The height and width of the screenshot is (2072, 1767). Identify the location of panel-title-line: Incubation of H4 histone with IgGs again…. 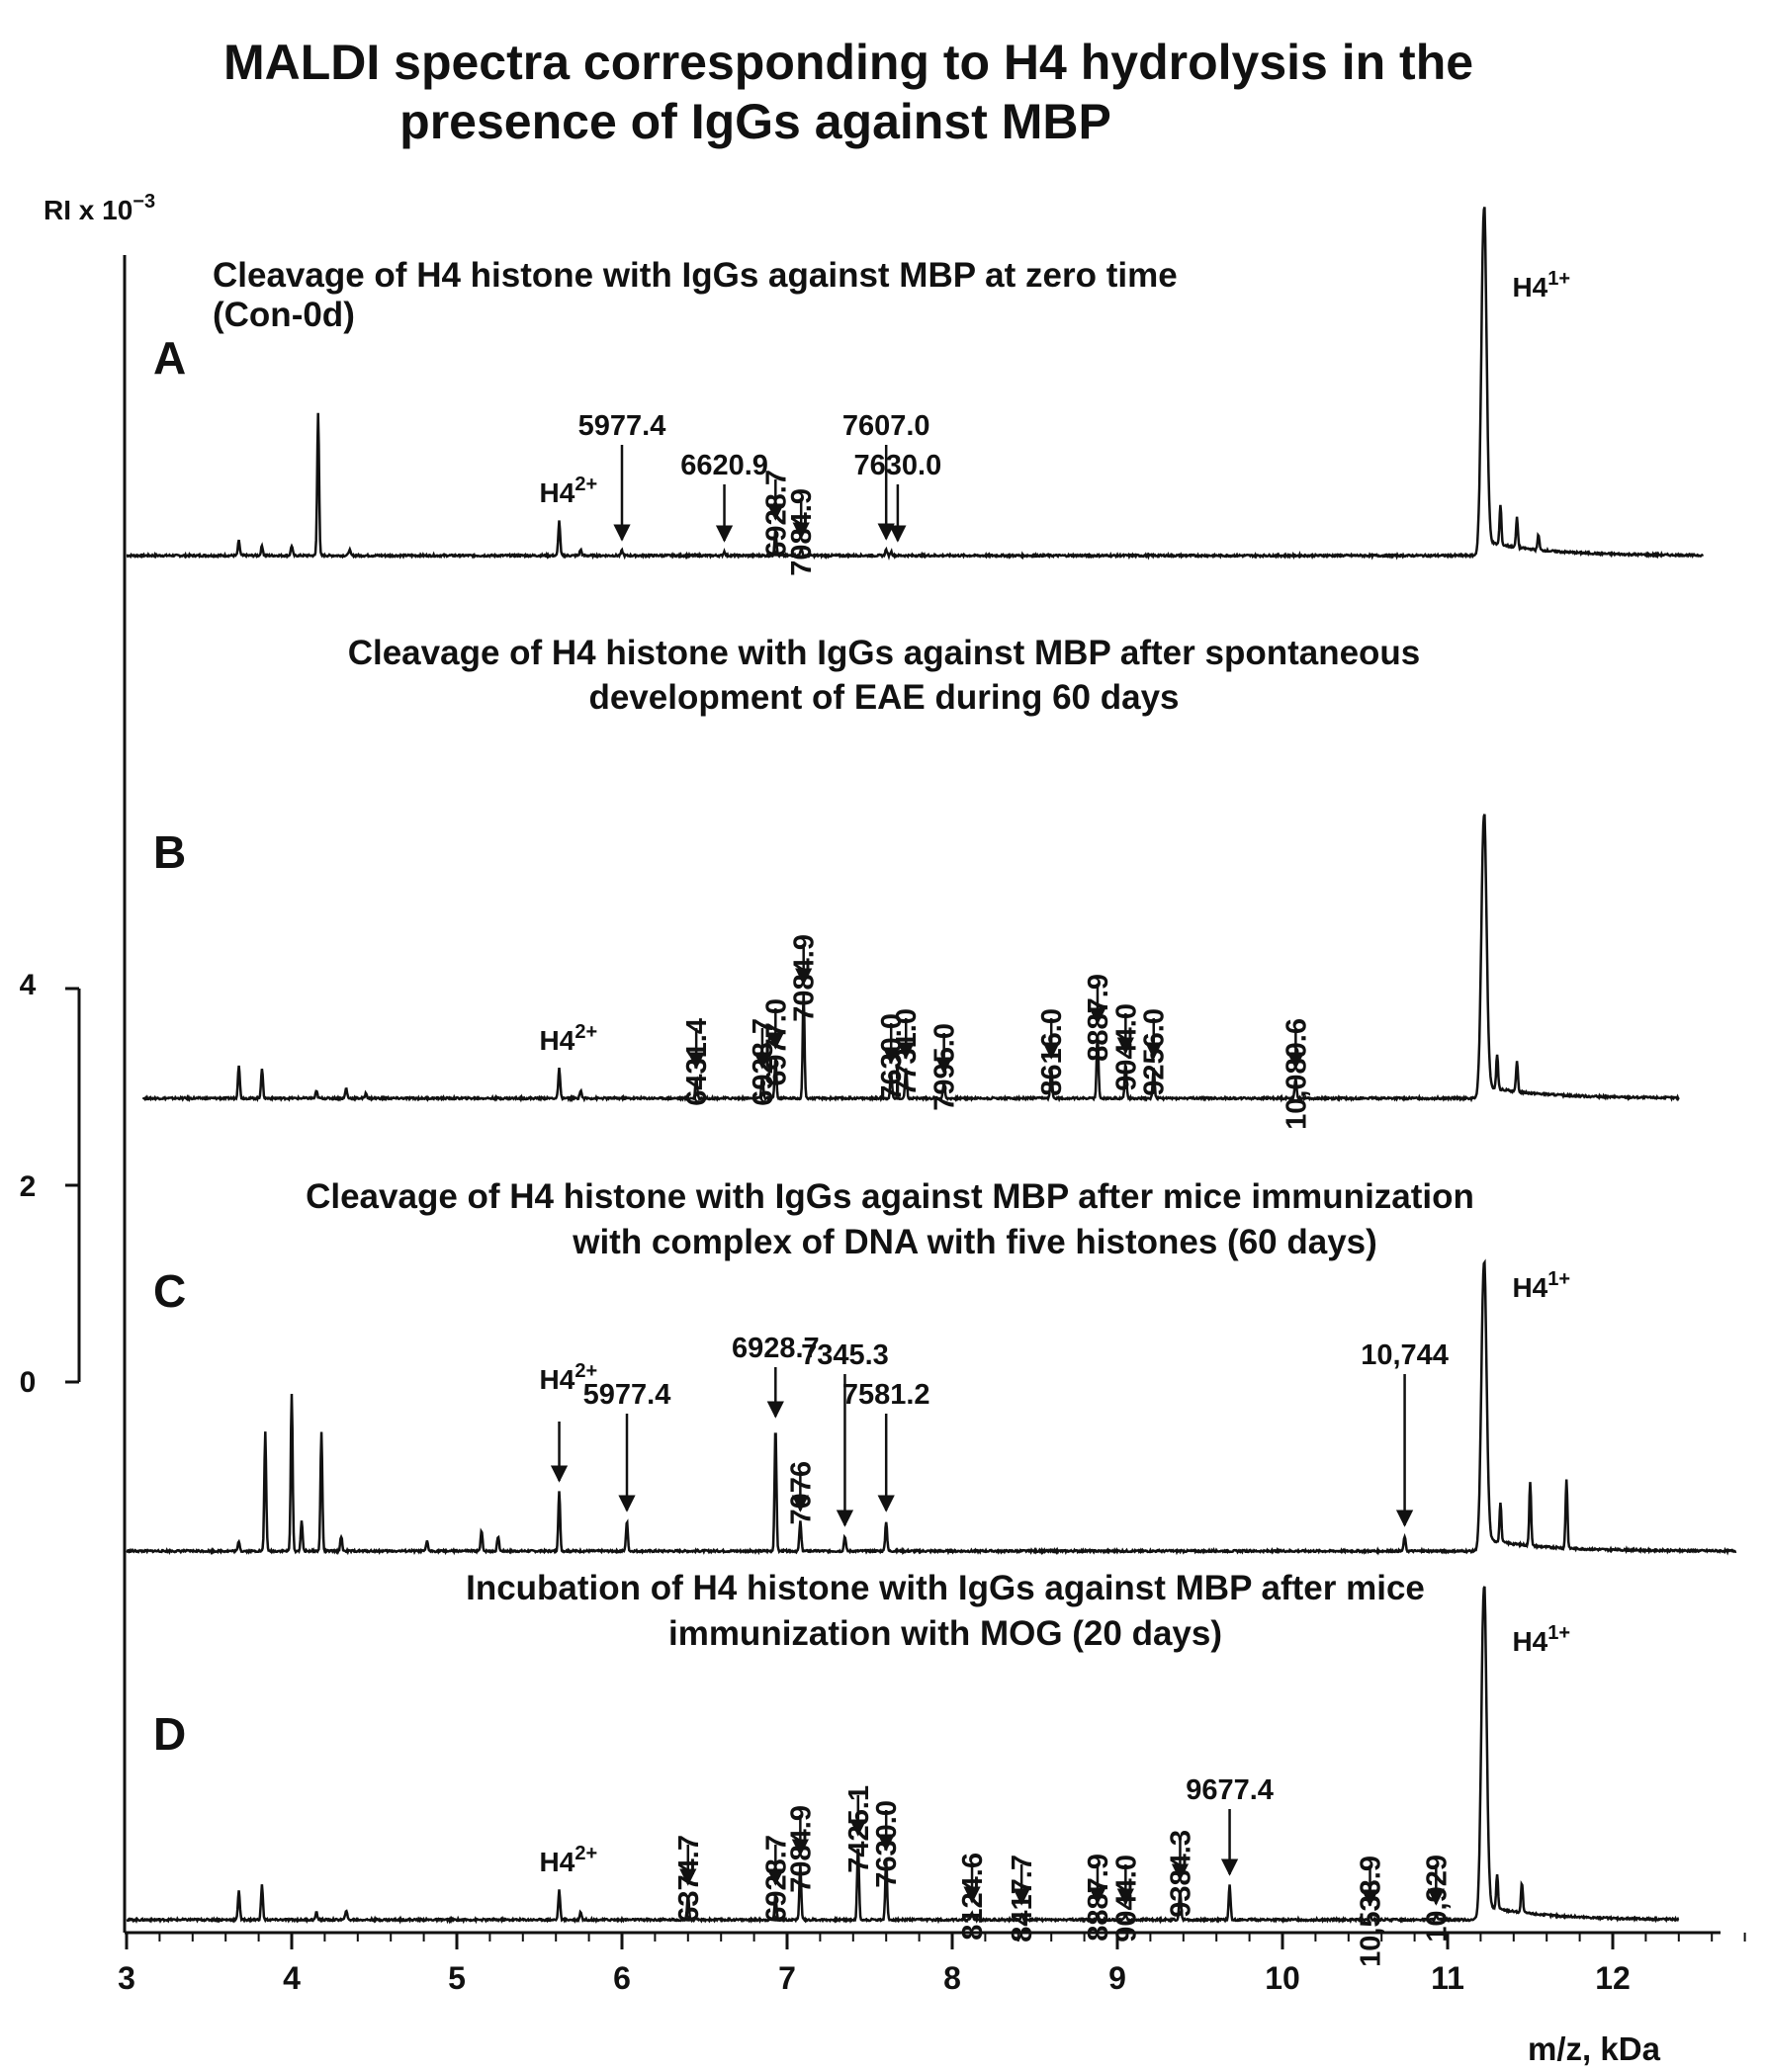
(946, 1588).